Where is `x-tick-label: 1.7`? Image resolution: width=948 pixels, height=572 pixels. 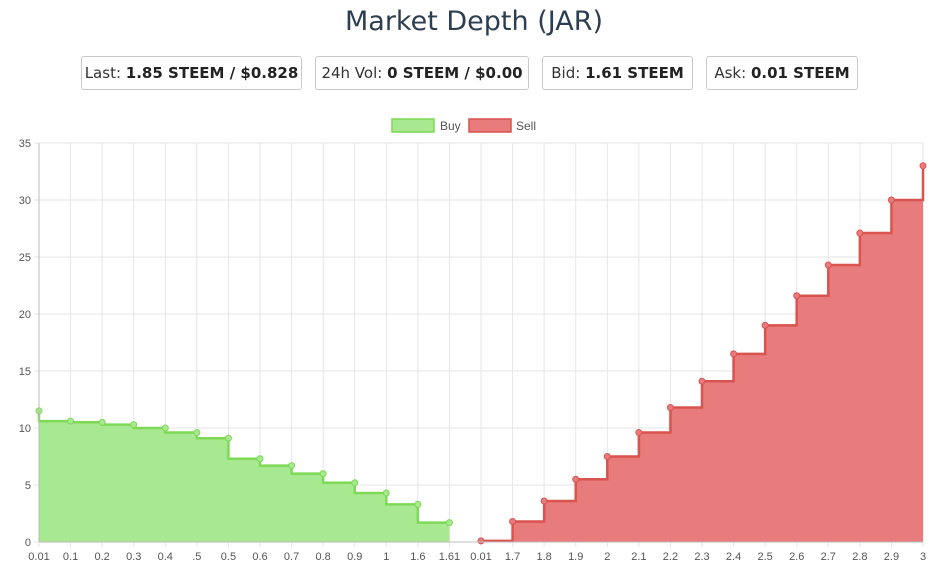
x-tick-label: 1.7 is located at coordinates (512, 557).